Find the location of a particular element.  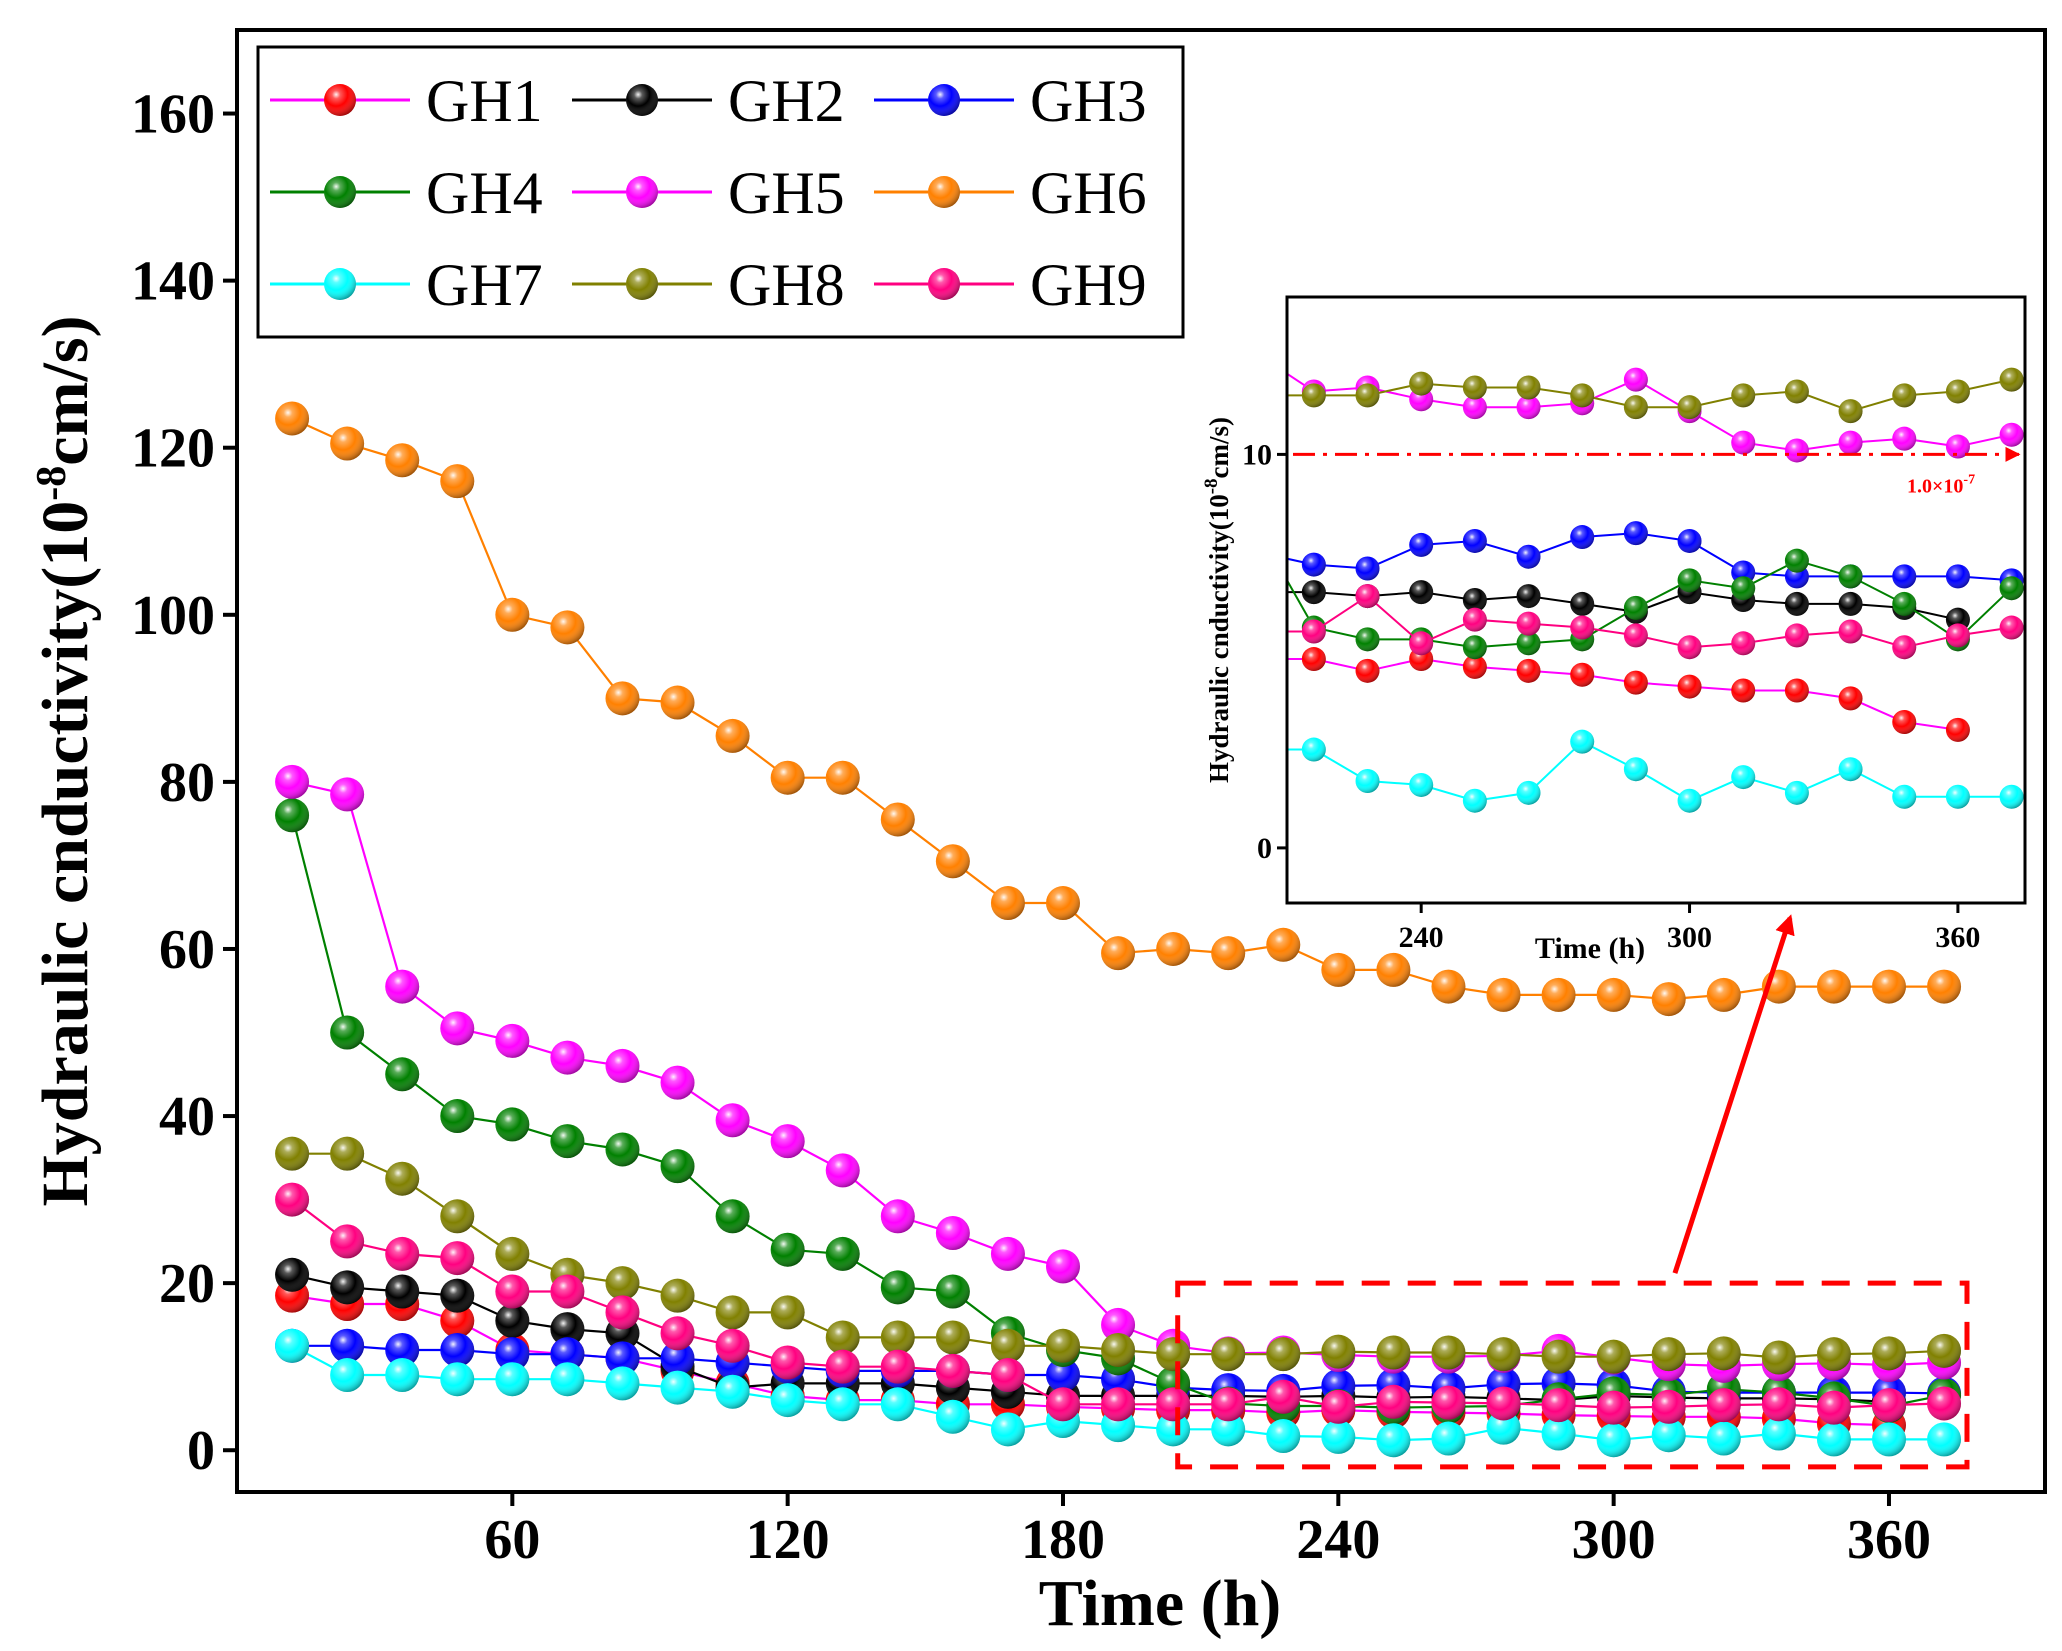

y-tick-label: 120 is located at coordinates (173, 449).